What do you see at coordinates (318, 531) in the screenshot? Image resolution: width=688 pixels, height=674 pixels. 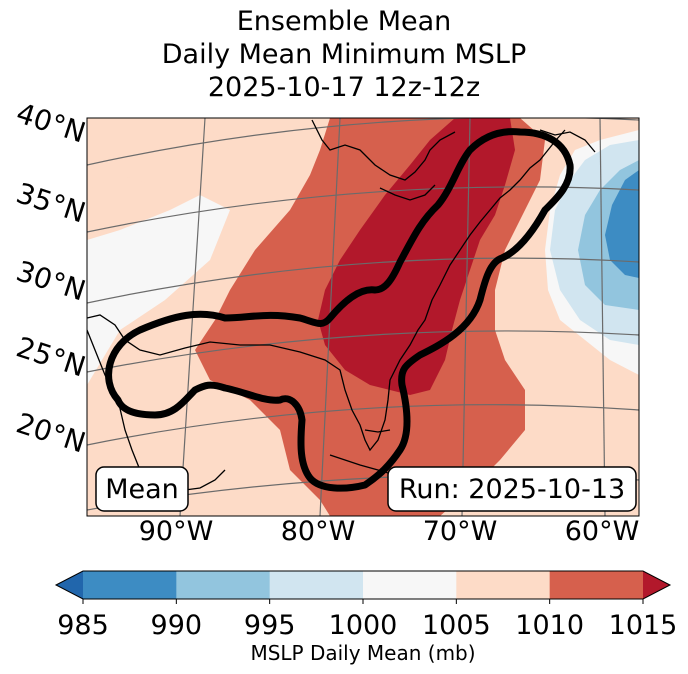 I see `lon-label-80: 80°W` at bounding box center [318, 531].